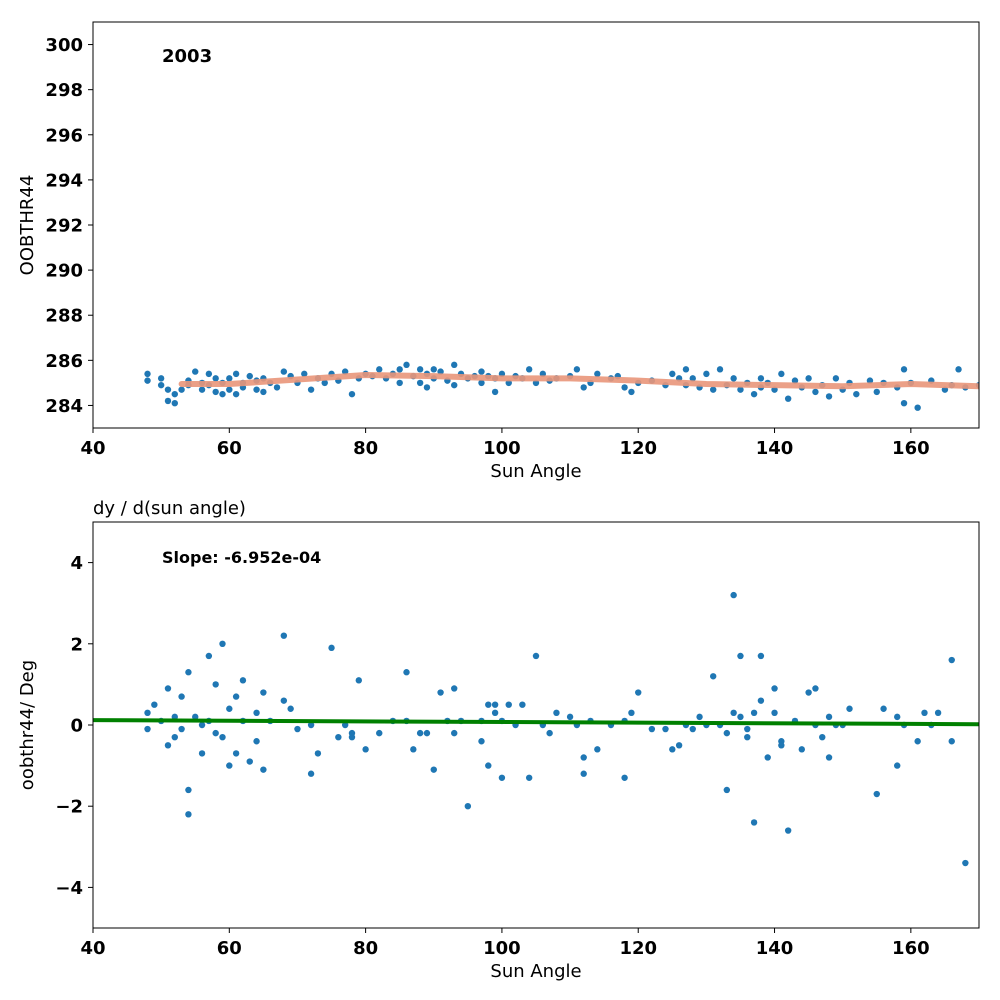 The image size is (1000, 1000). I want to click on x-tick-label: 120, so click(638, 448).